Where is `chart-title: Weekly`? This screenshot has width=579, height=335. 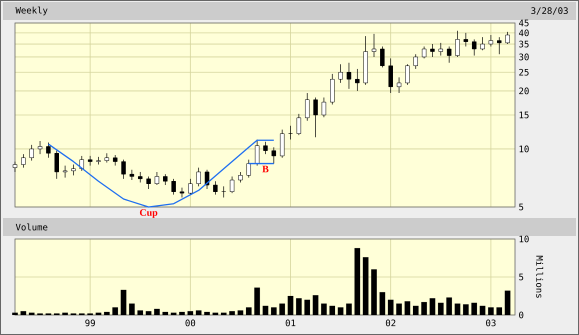
chart-title: Weekly is located at coordinates (32, 11).